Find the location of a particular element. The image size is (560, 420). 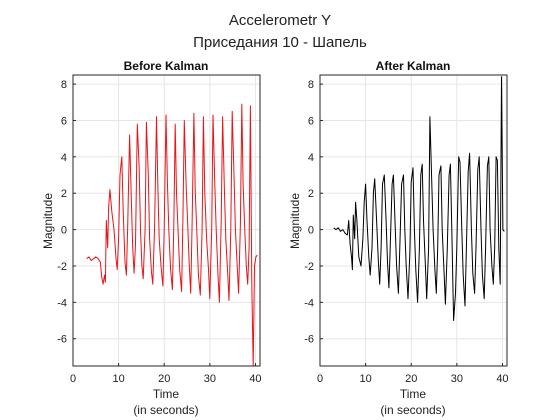

after-kalman-ylabel: Magnitude is located at coordinates (295, 221).